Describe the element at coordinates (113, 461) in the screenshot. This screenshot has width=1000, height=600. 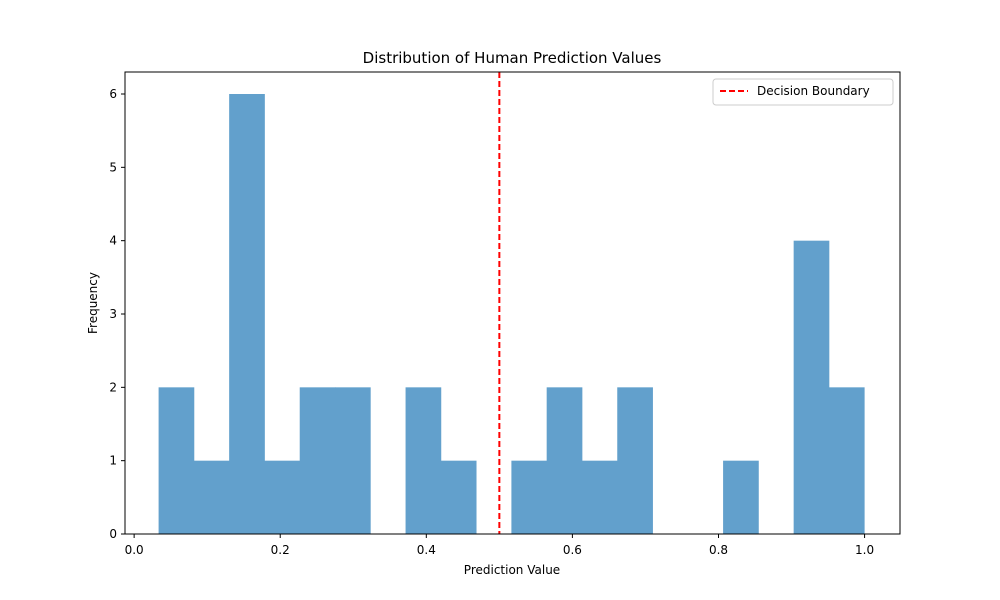
I see `y-tick-label: 1` at that location.